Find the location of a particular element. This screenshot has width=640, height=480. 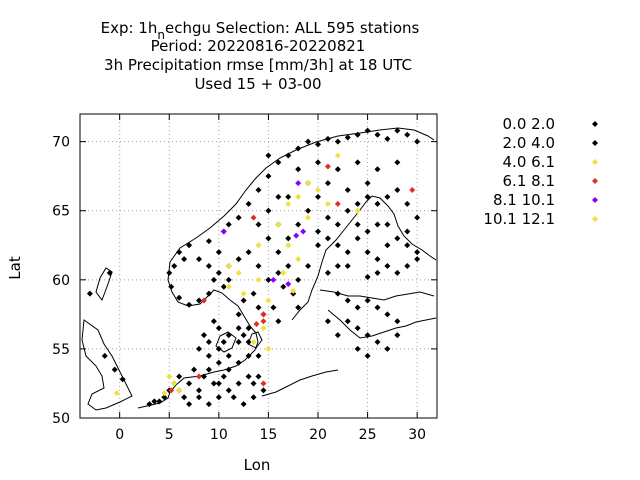

legend-label-2: 4.0 6.1 is located at coordinates (529, 162).